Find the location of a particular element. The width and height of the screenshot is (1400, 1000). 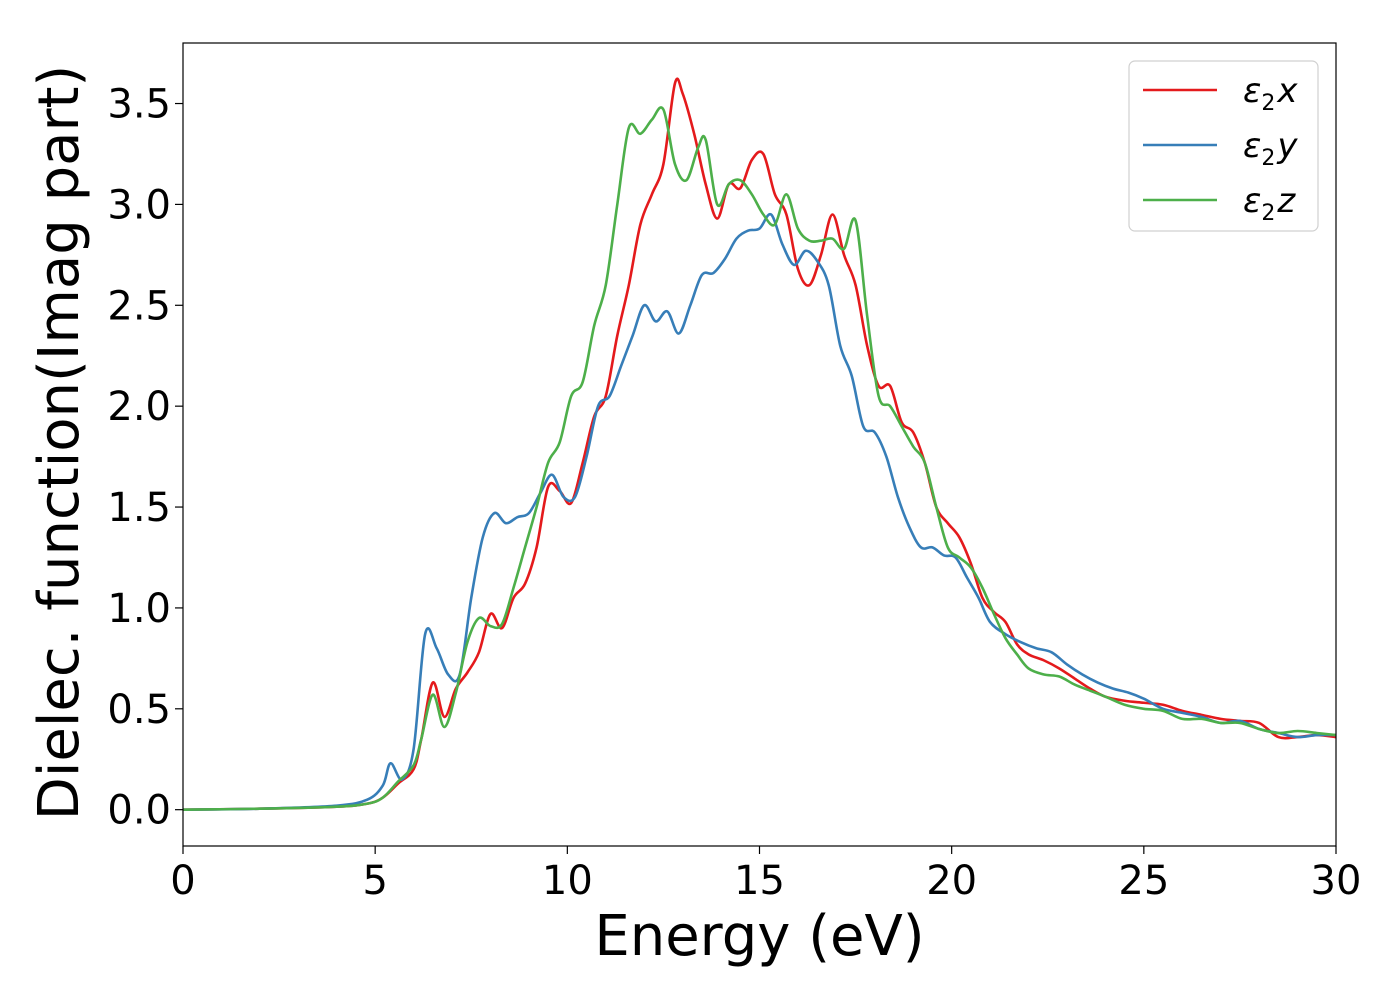

x-tick-label: 15 is located at coordinates (759, 881).